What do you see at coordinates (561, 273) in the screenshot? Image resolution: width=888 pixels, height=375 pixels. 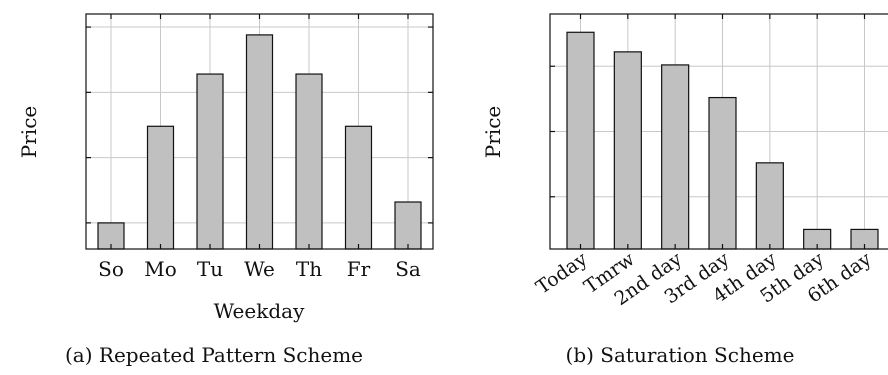 I see `chart-b-xtick-label-0: Today` at bounding box center [561, 273].